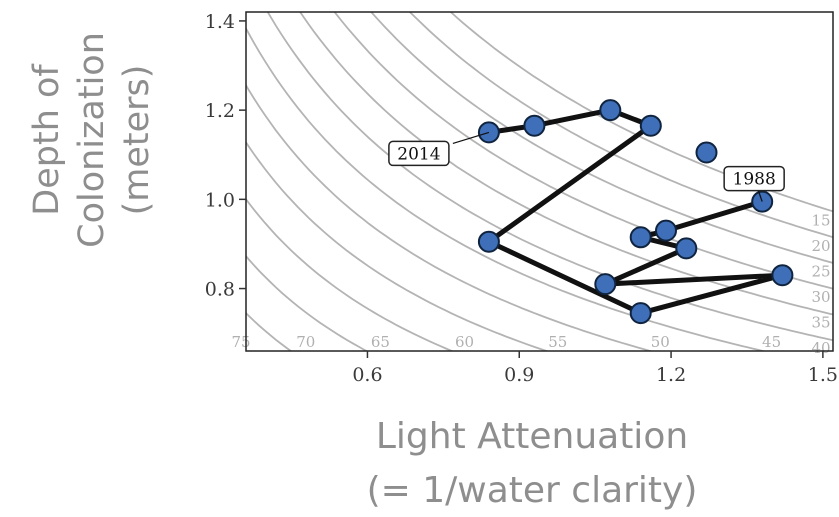 The image size is (839, 517). I want to click on y-tick-label-1.2: 1.2, so click(220, 111).